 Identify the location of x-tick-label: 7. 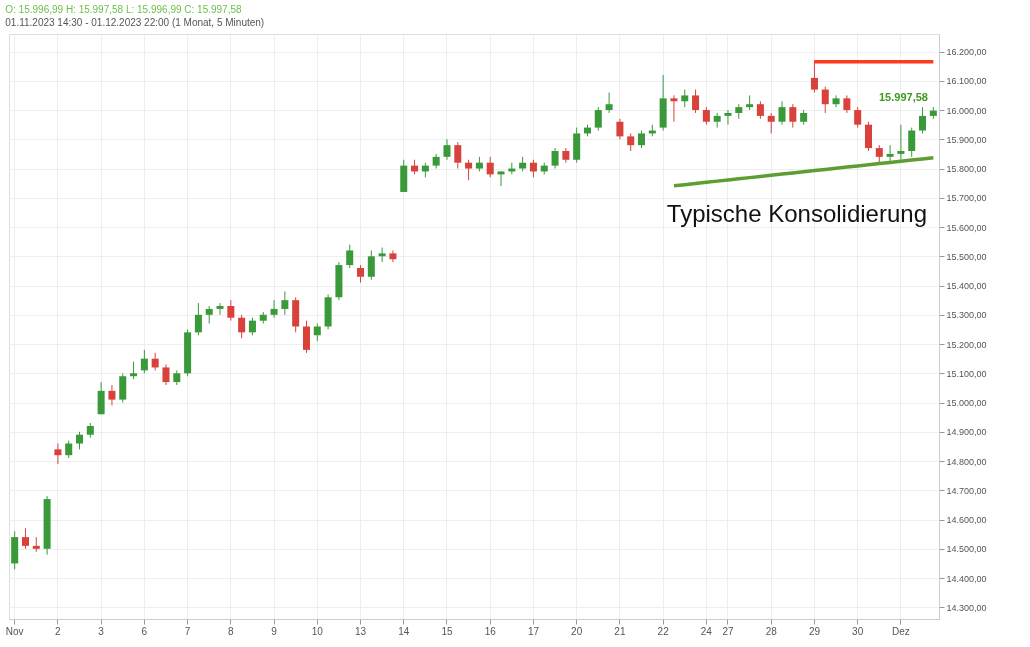
(187, 631).